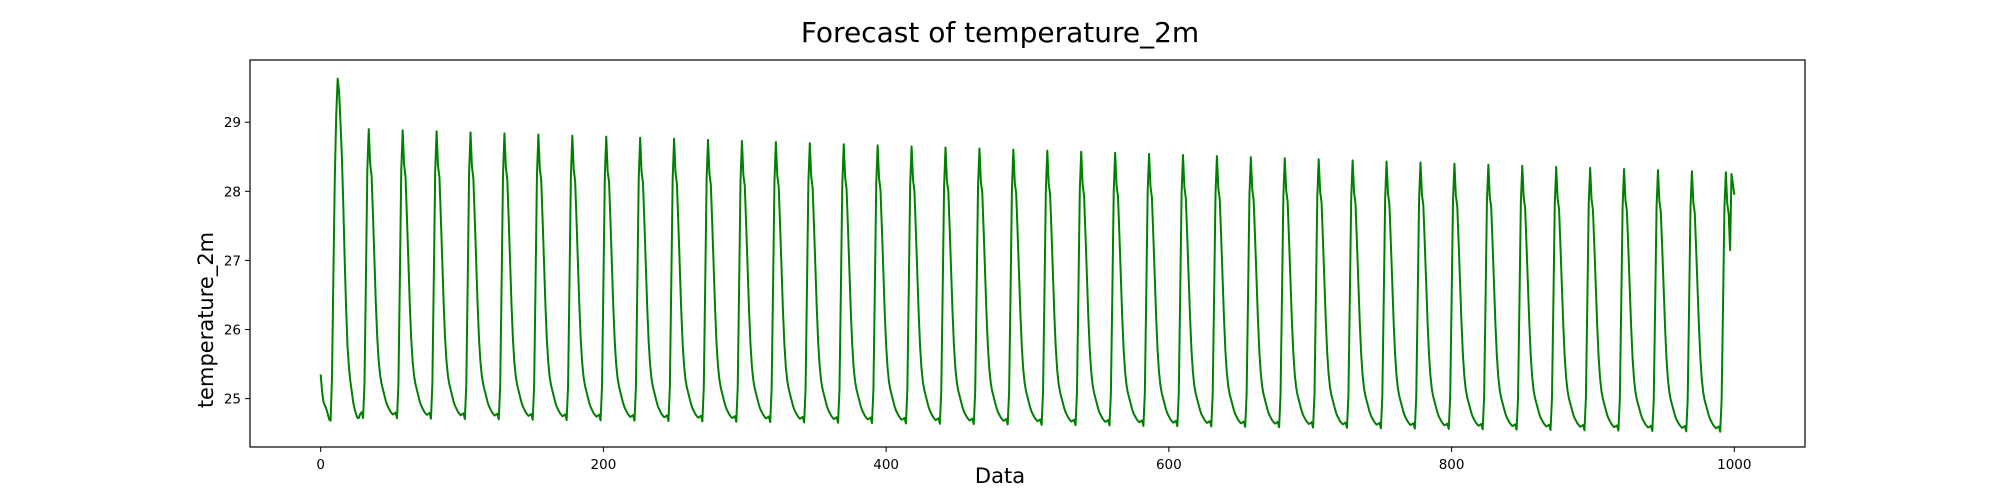  What do you see at coordinates (320, 465) in the screenshot?
I see `x-tick-label: 0` at bounding box center [320, 465].